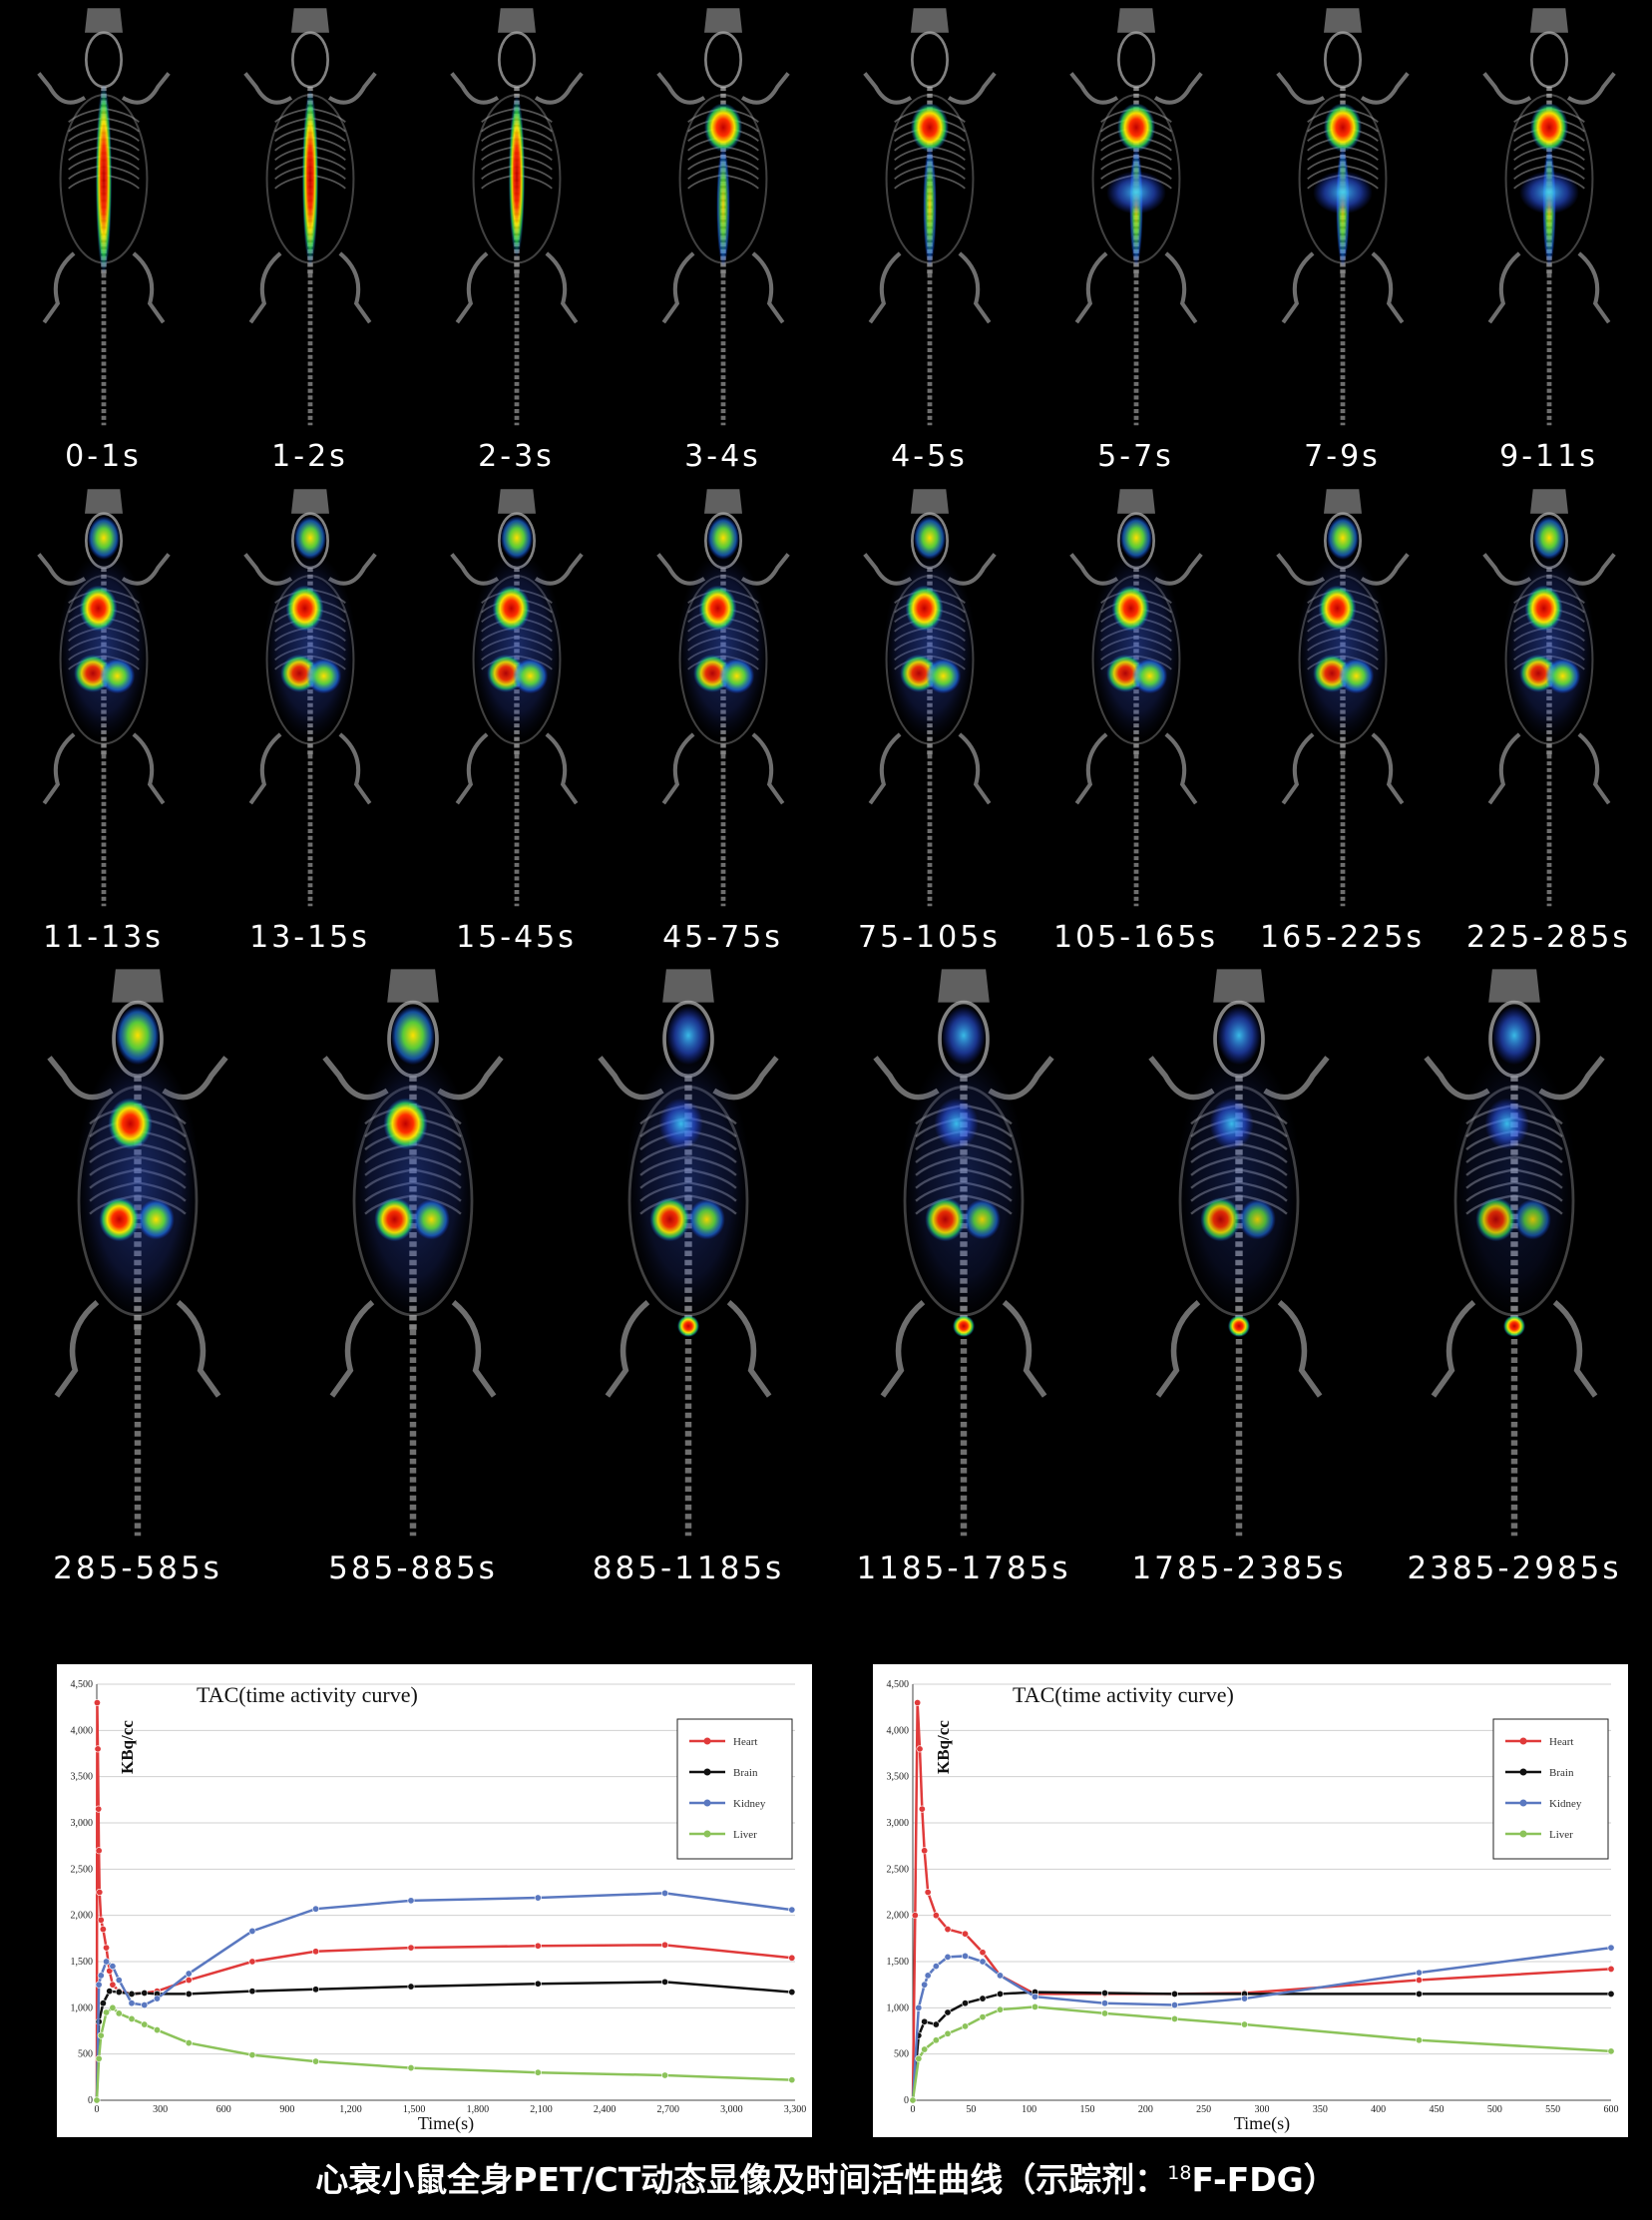 The height and width of the screenshot is (2220, 1652). I want to click on legend-marker, so click(1523, 1741).